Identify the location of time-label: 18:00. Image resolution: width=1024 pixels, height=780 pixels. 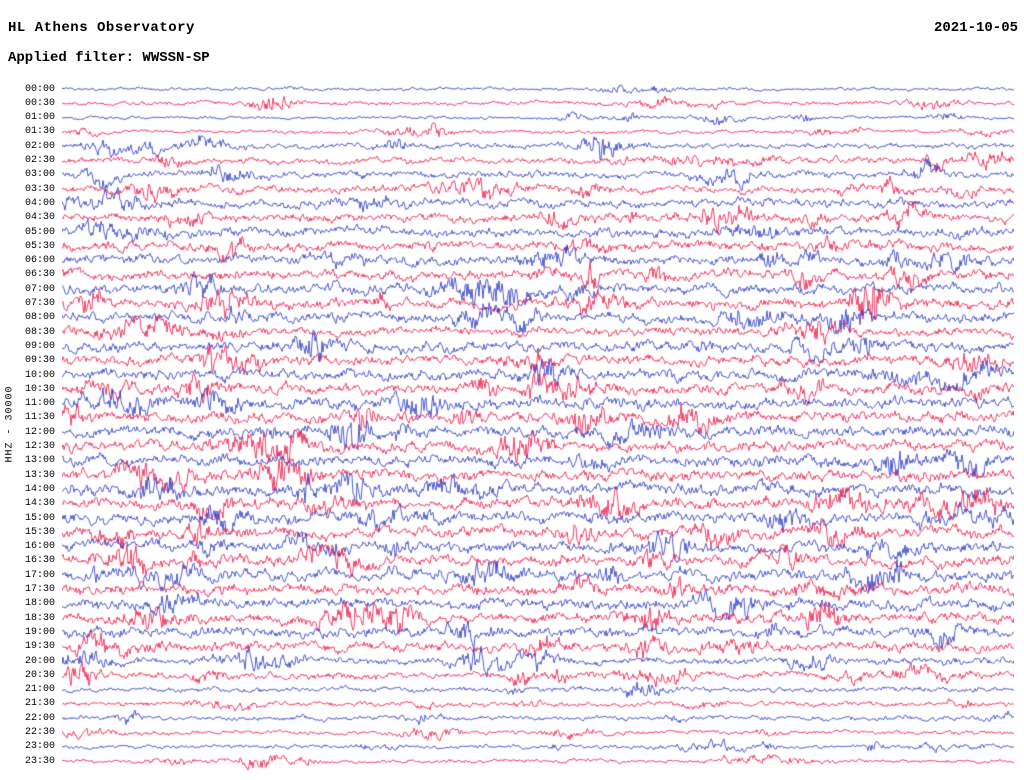
(39, 604).